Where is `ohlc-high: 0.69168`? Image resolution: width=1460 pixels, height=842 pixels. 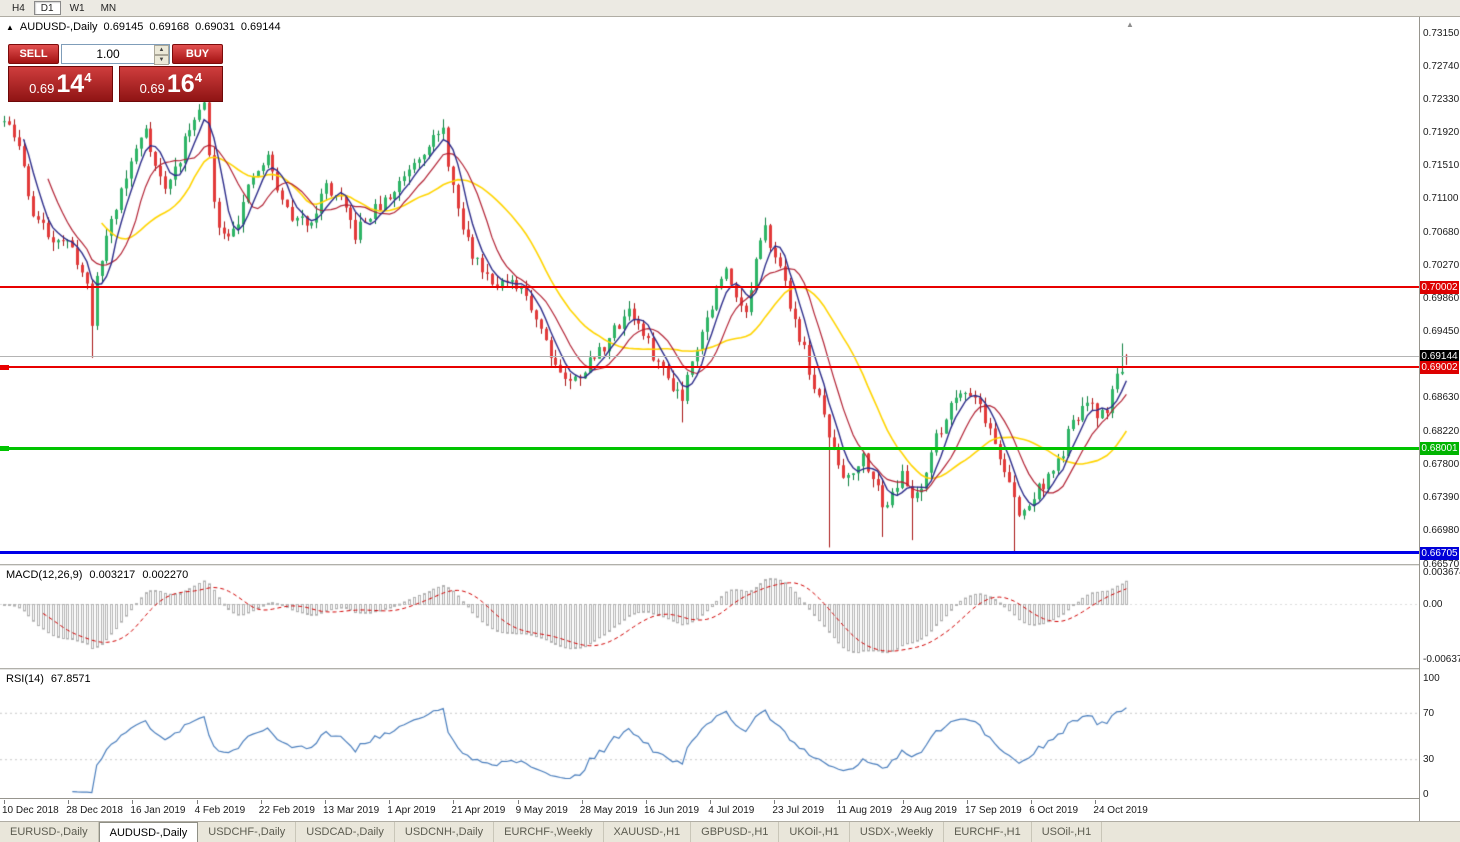
ohlc-high: 0.69168 is located at coordinates (169, 27).